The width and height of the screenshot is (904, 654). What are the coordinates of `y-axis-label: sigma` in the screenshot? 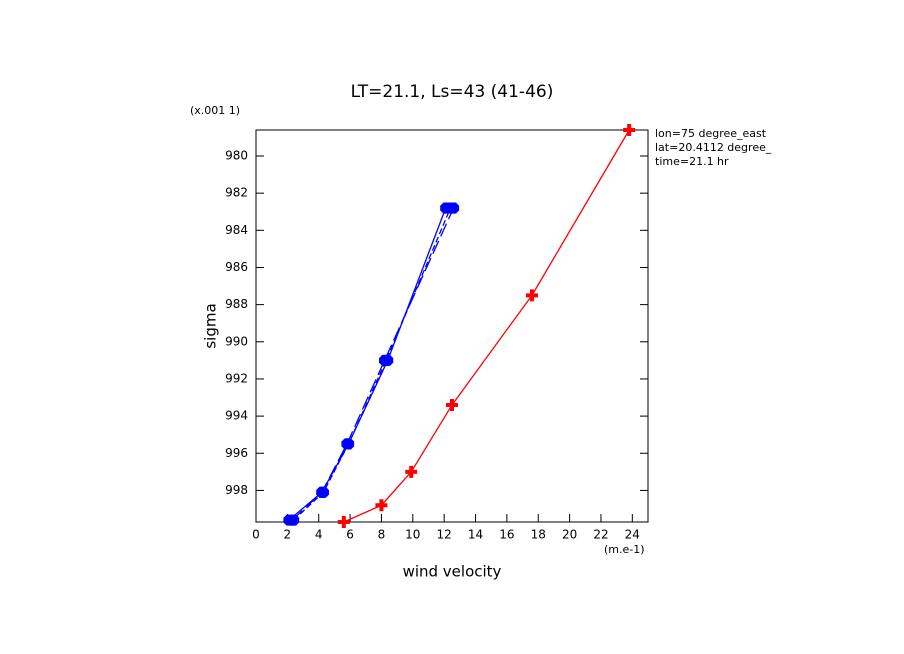 It's located at (211, 325).